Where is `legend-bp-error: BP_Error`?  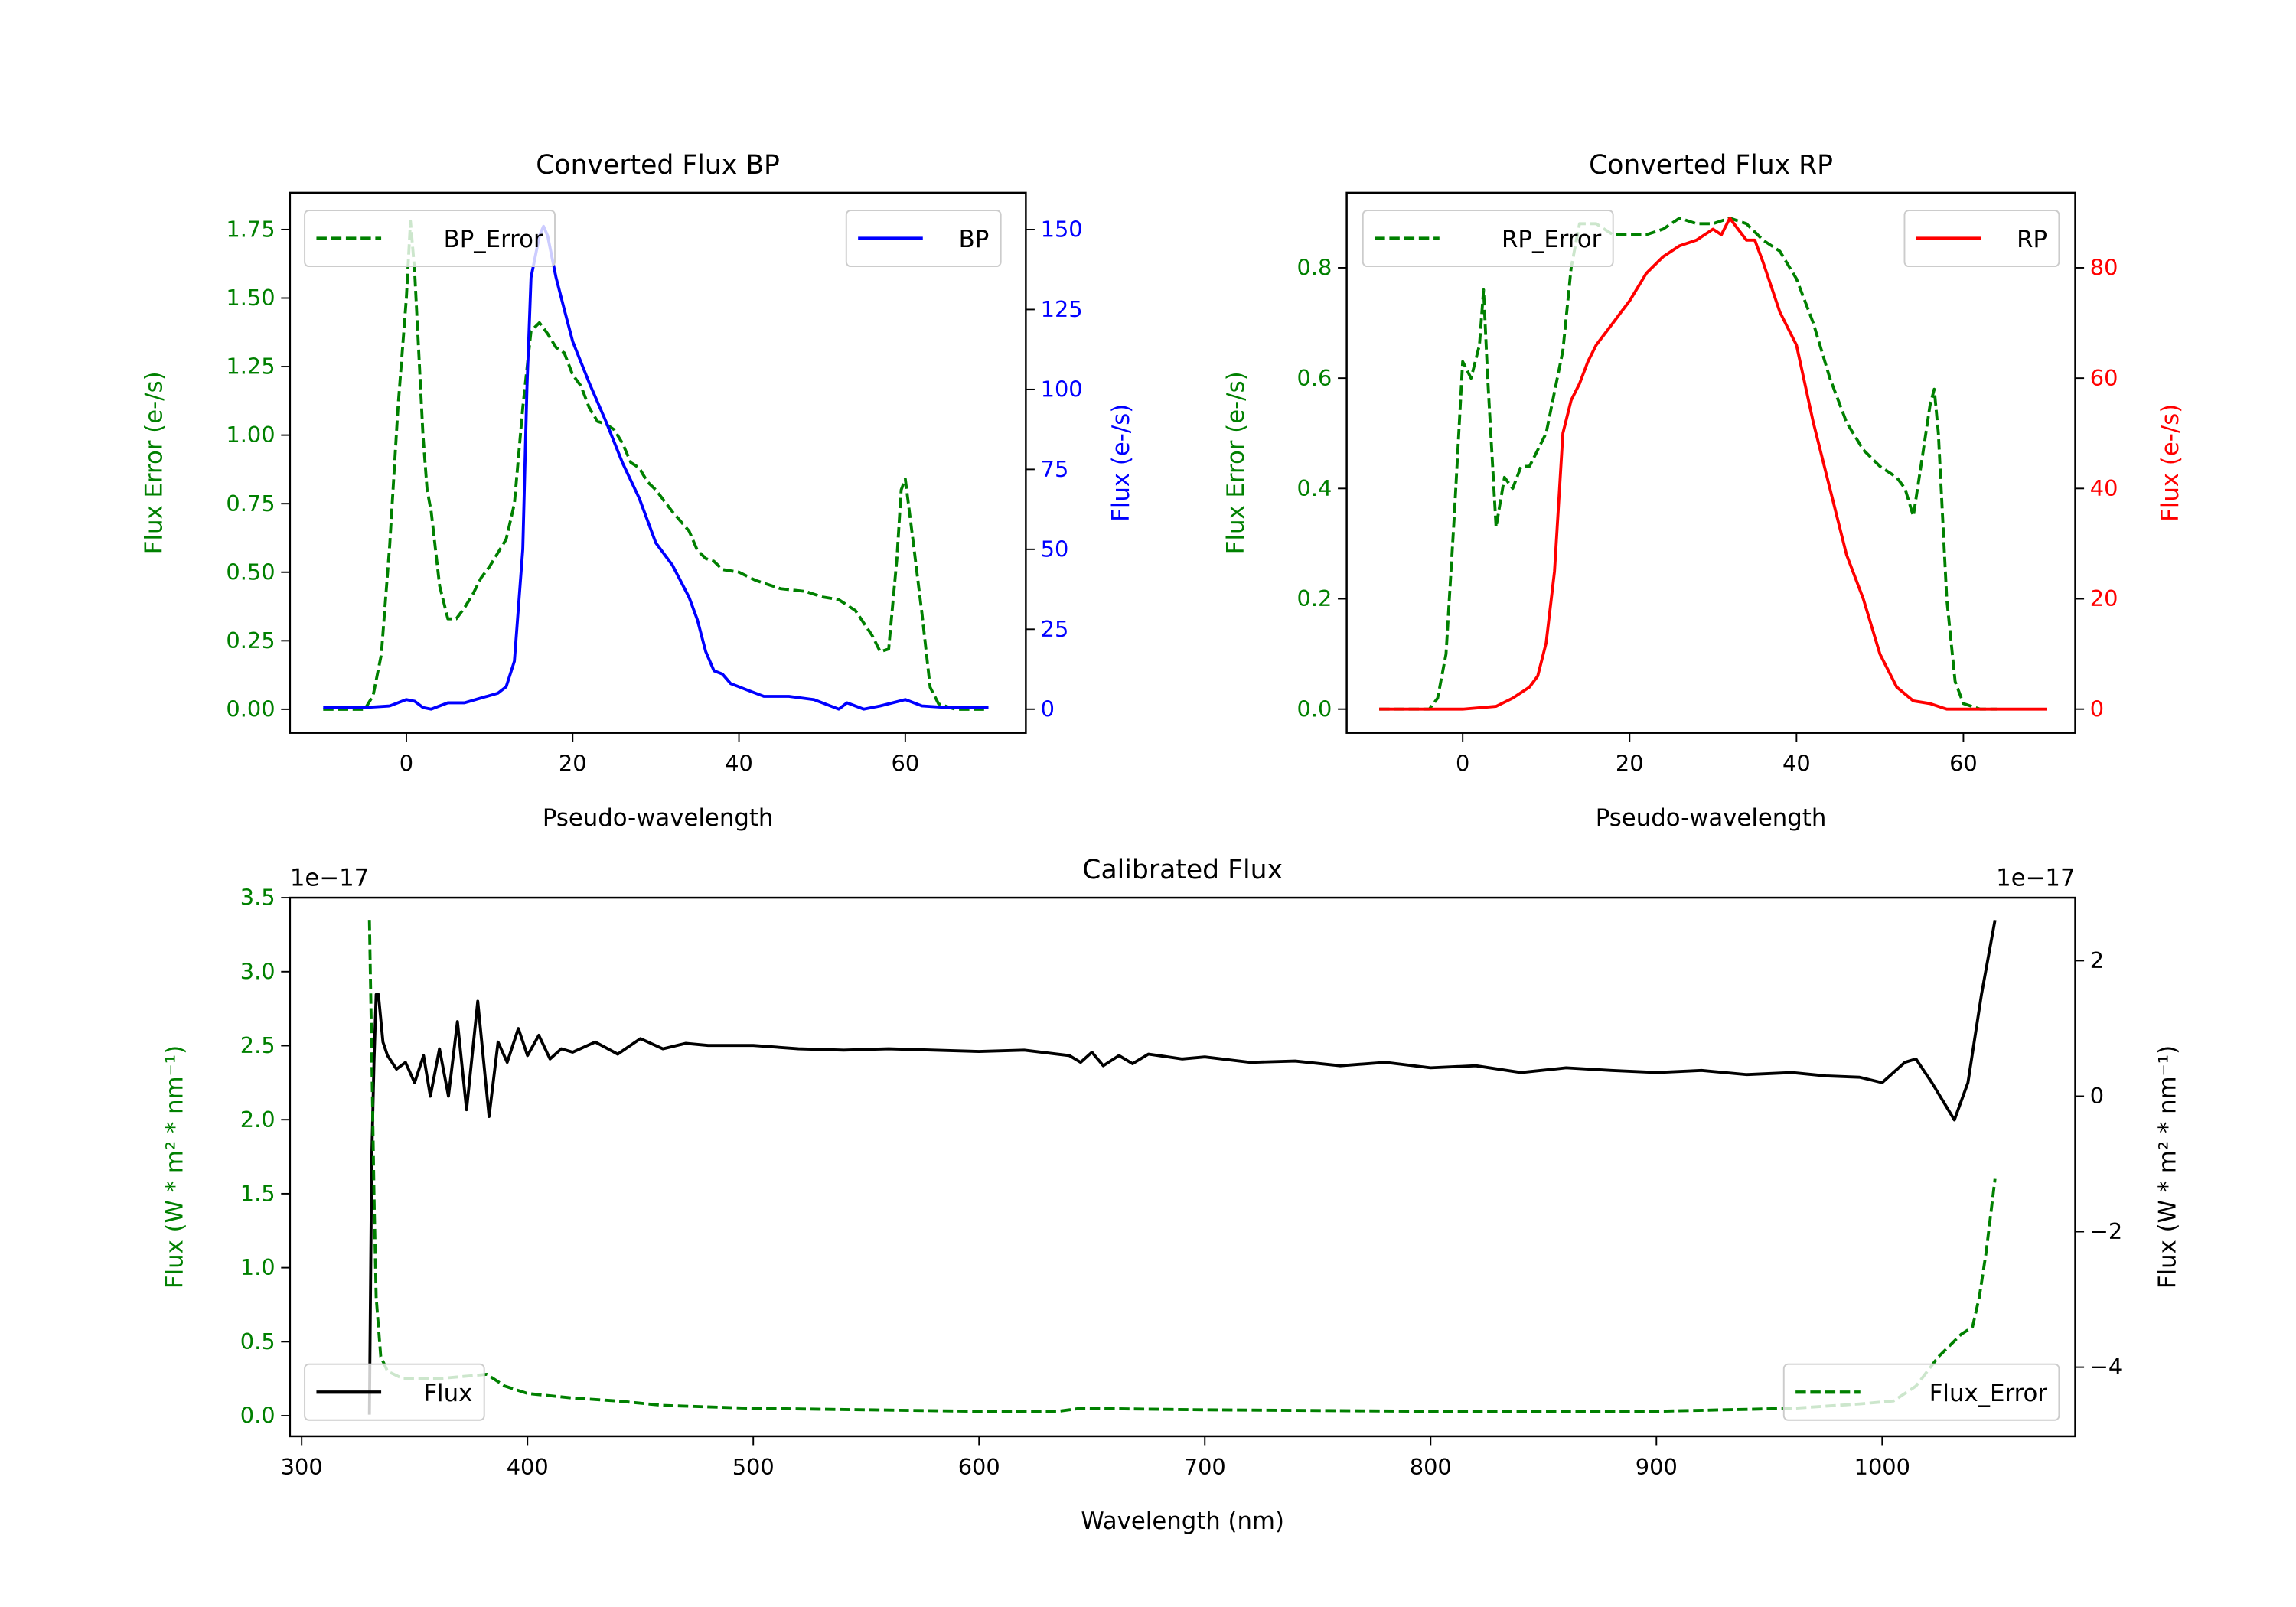 legend-bp-error: BP_Error is located at coordinates (430, 239).